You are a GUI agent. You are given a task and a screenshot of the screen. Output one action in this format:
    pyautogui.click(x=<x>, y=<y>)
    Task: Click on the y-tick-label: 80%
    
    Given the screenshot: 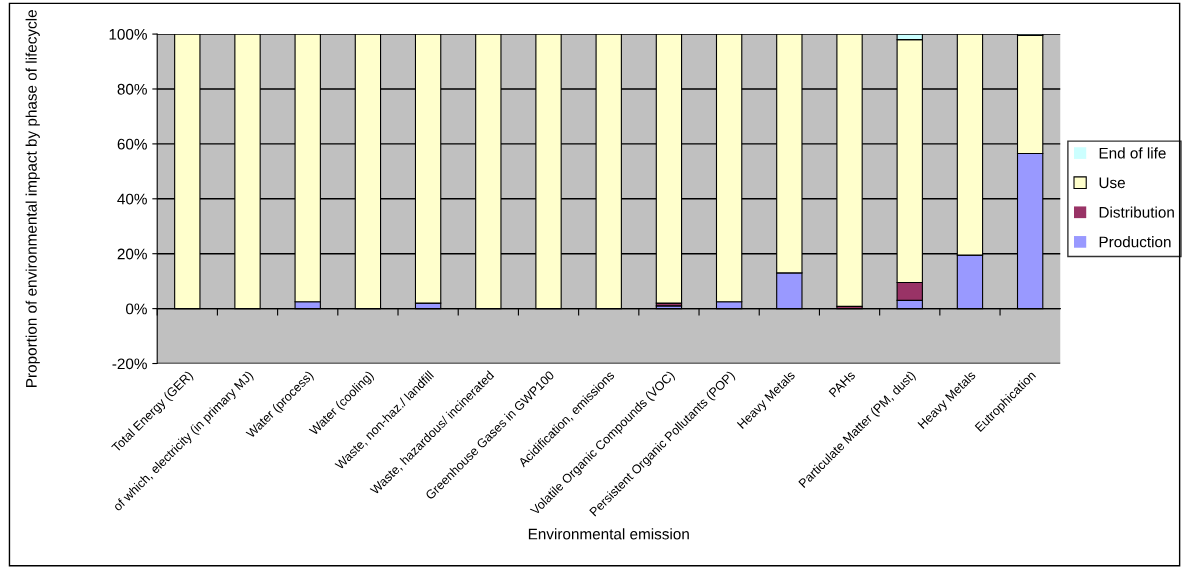 What is the action you would take?
    pyautogui.click(x=132, y=89)
    